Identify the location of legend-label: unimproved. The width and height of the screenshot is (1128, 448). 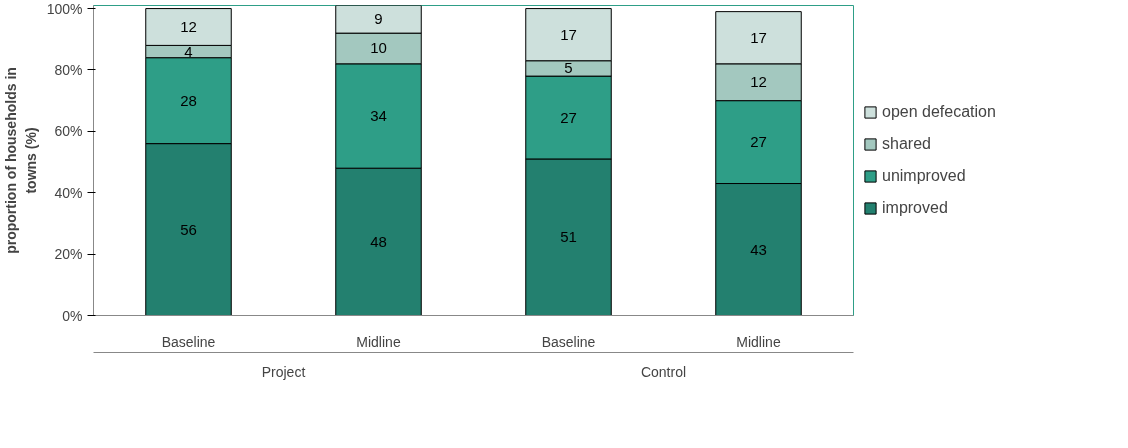
(924, 176).